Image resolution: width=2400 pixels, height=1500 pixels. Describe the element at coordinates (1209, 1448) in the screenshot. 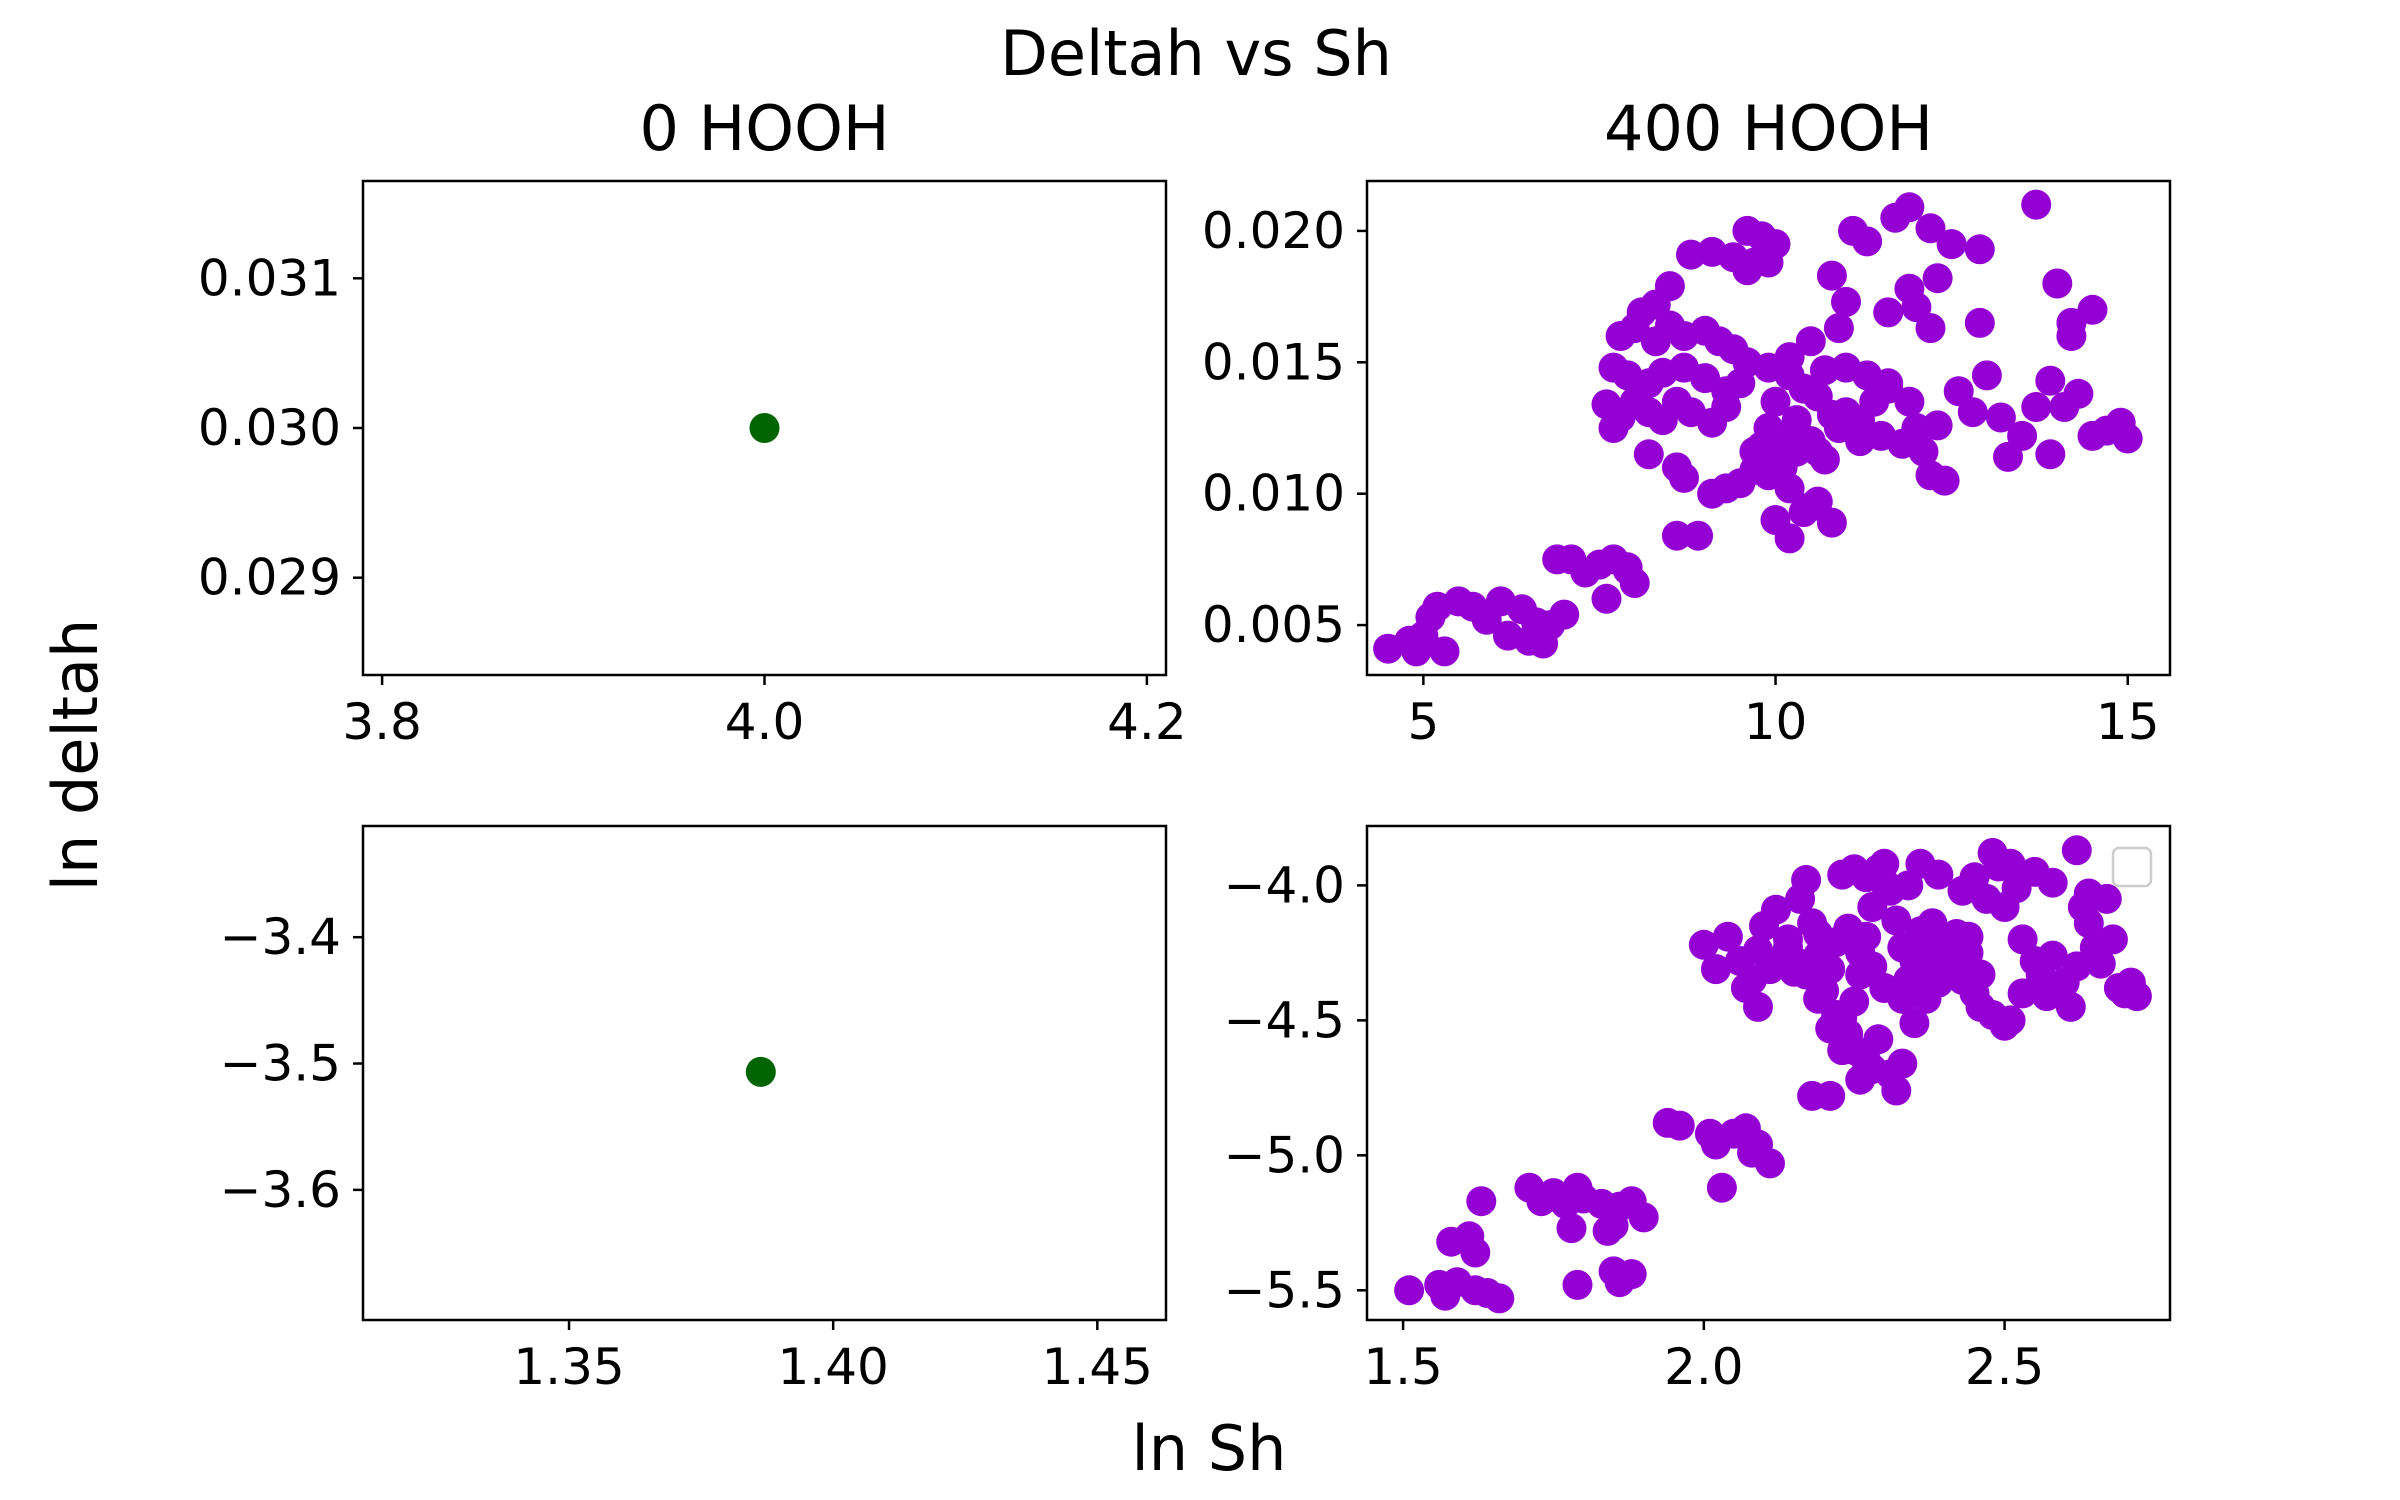

I see `figure-xlabel: ln Sh` at that location.